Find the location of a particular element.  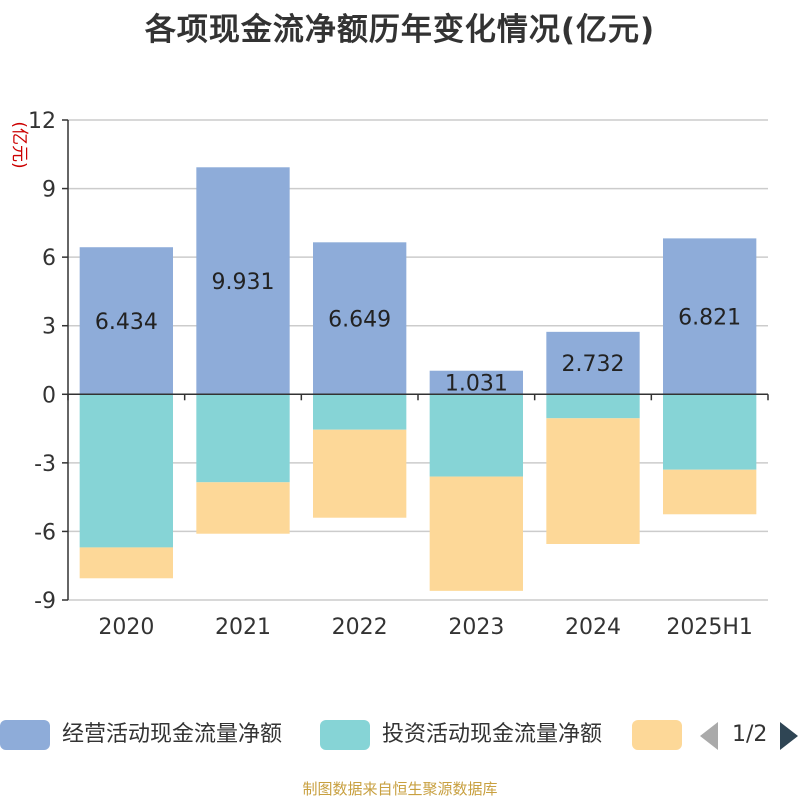

y-tick-label: -9 is located at coordinates (45, 601).